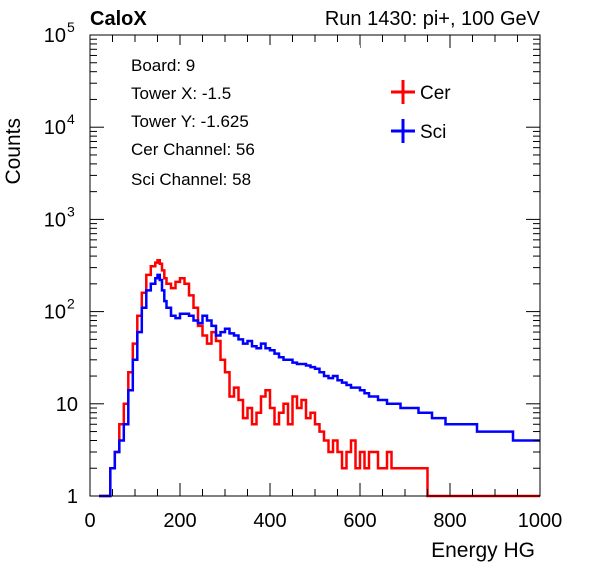 Image resolution: width=596 pixels, height=572 pixels. I want to click on x-tick-label: 600, so click(359, 521).